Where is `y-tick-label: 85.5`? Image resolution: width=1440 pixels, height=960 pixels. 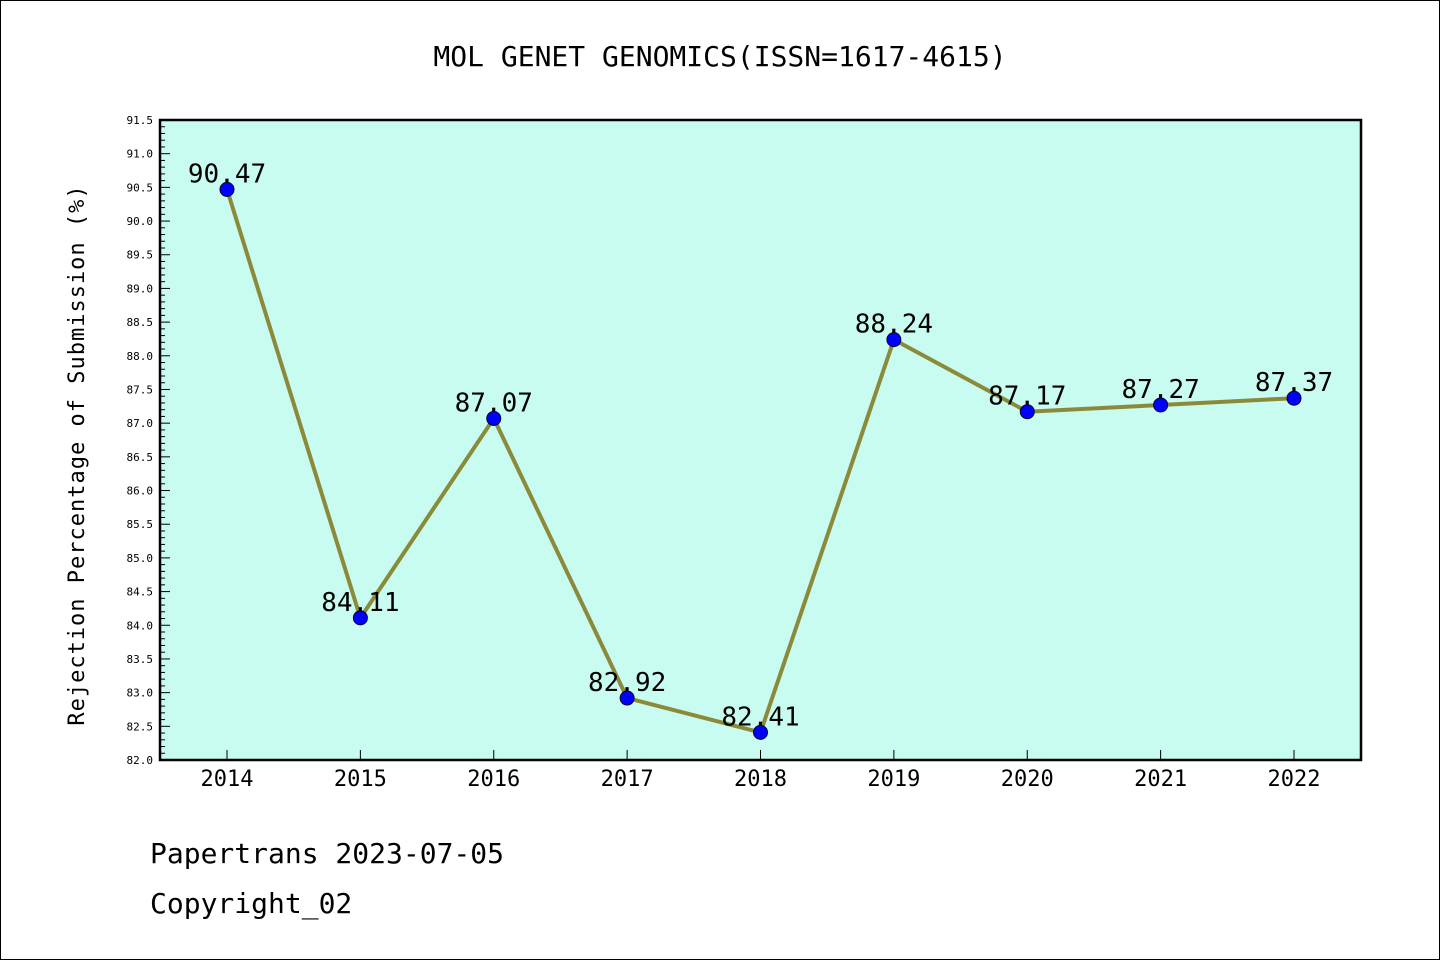 y-tick-label: 85.5 is located at coordinates (140, 524).